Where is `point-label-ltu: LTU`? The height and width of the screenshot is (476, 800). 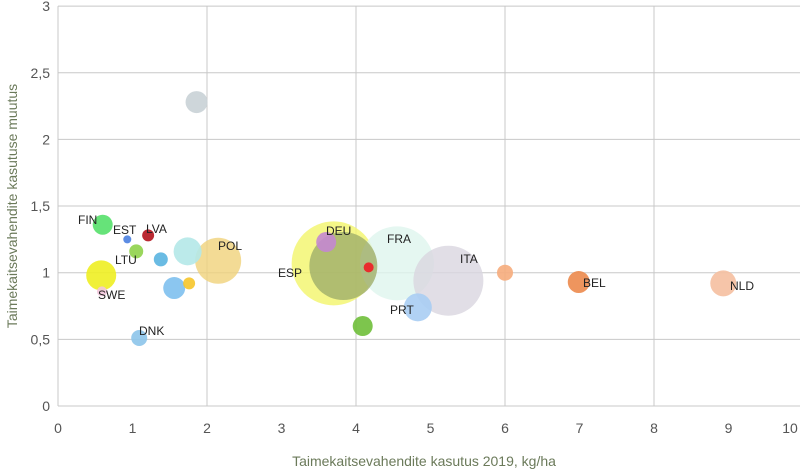 point-label-ltu: LTU is located at coordinates (126, 260).